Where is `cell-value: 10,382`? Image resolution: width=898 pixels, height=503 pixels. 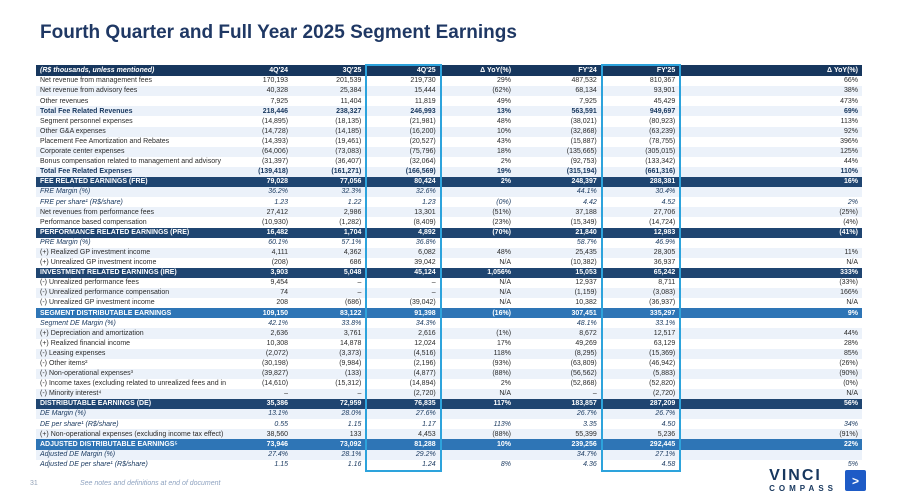 cell-value: 10,382 is located at coordinates (586, 303).